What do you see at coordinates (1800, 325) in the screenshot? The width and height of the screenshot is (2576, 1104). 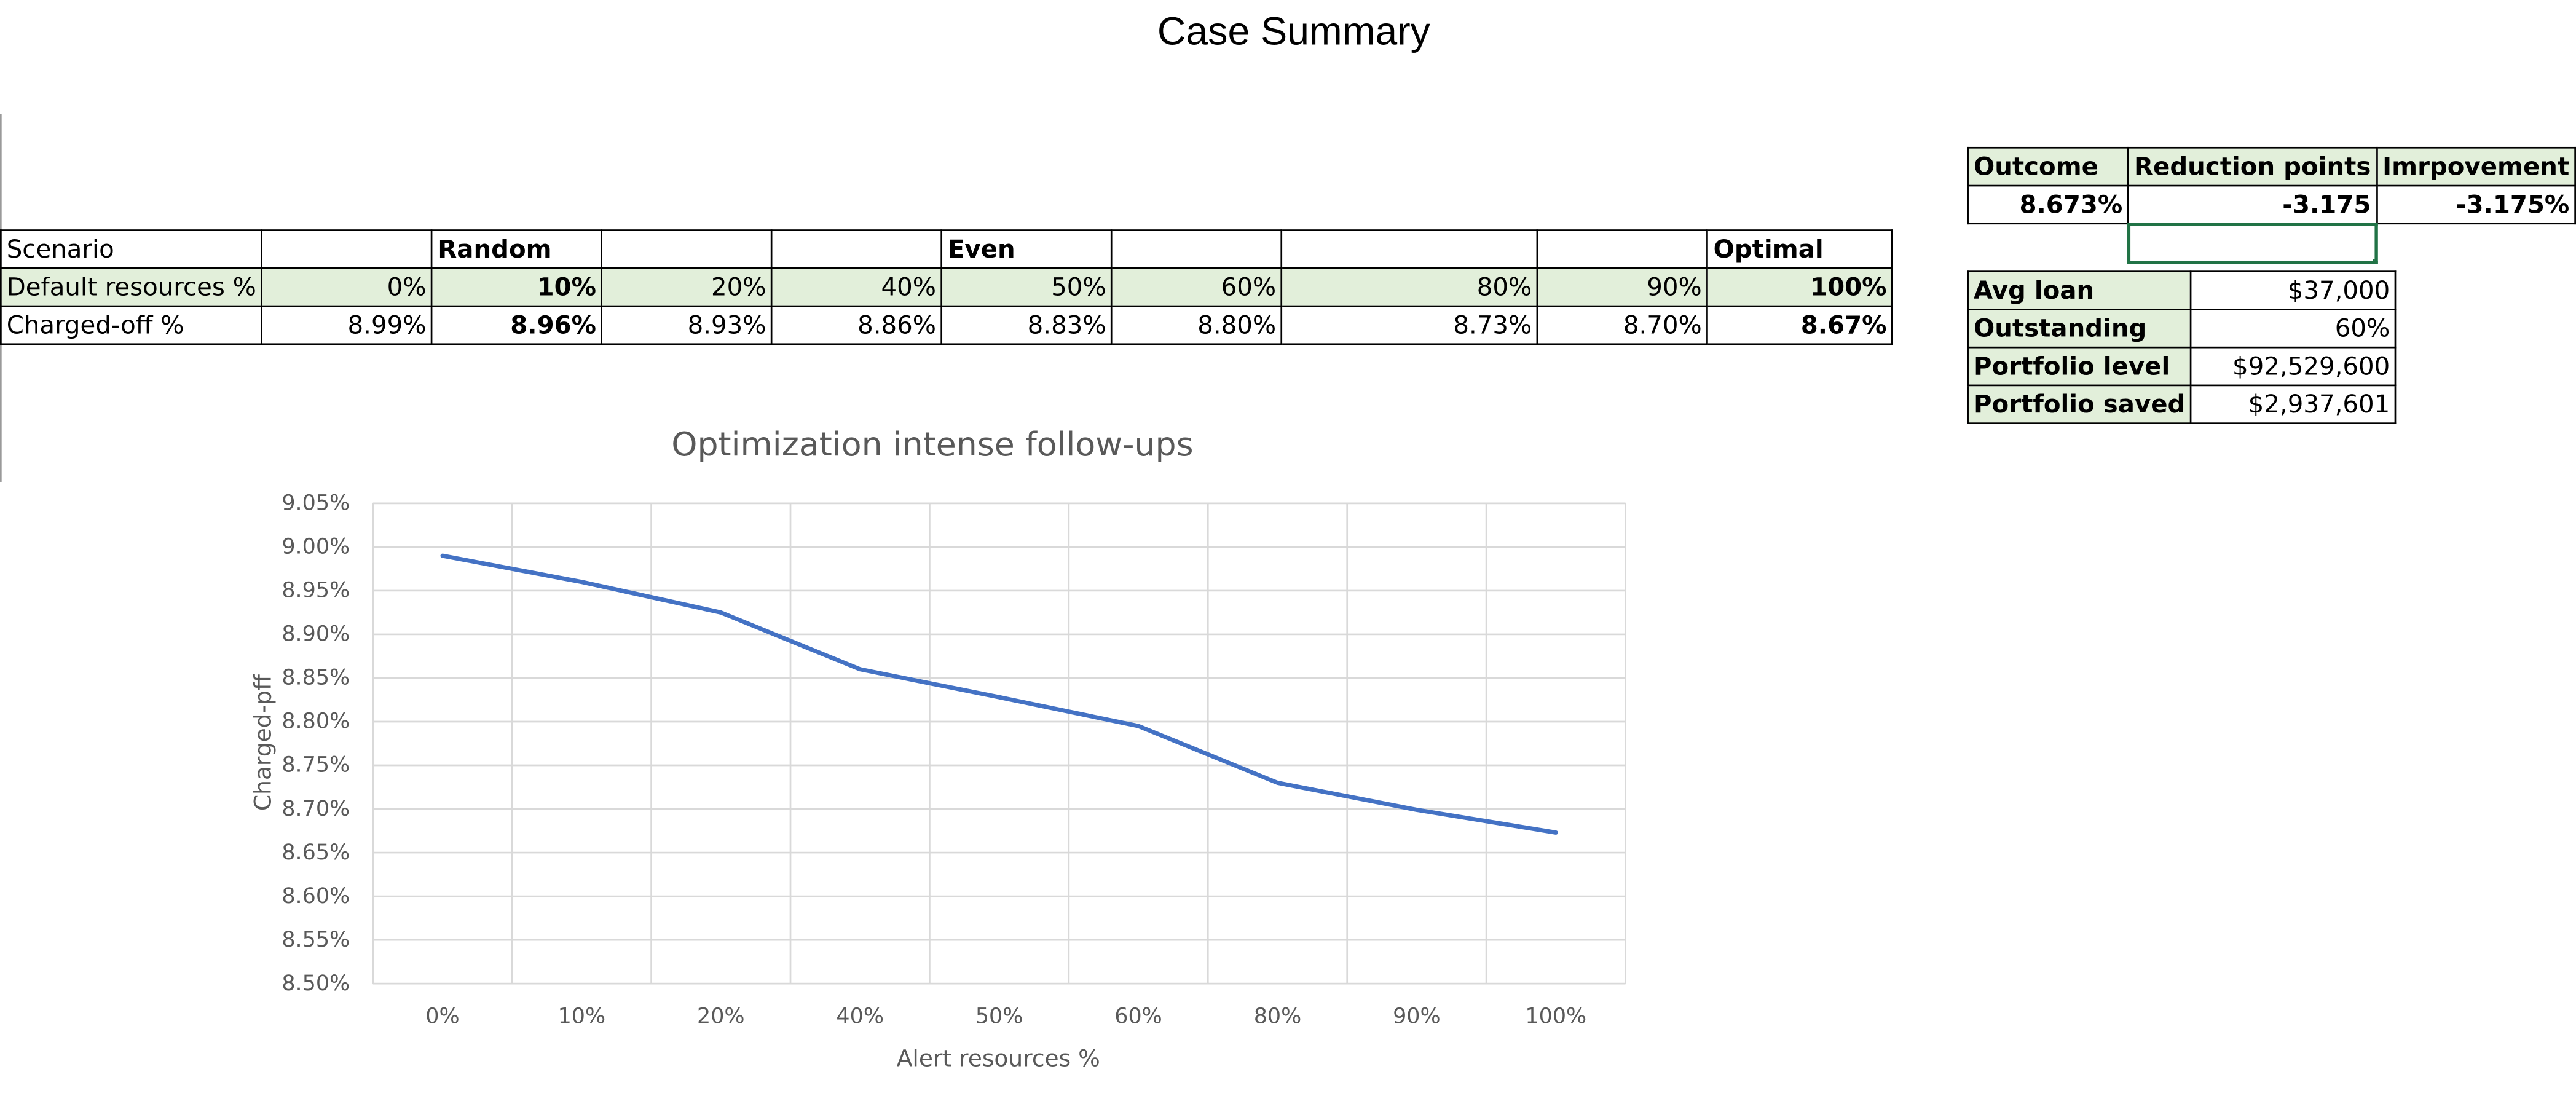 I see `cell: 8.67%` at bounding box center [1800, 325].